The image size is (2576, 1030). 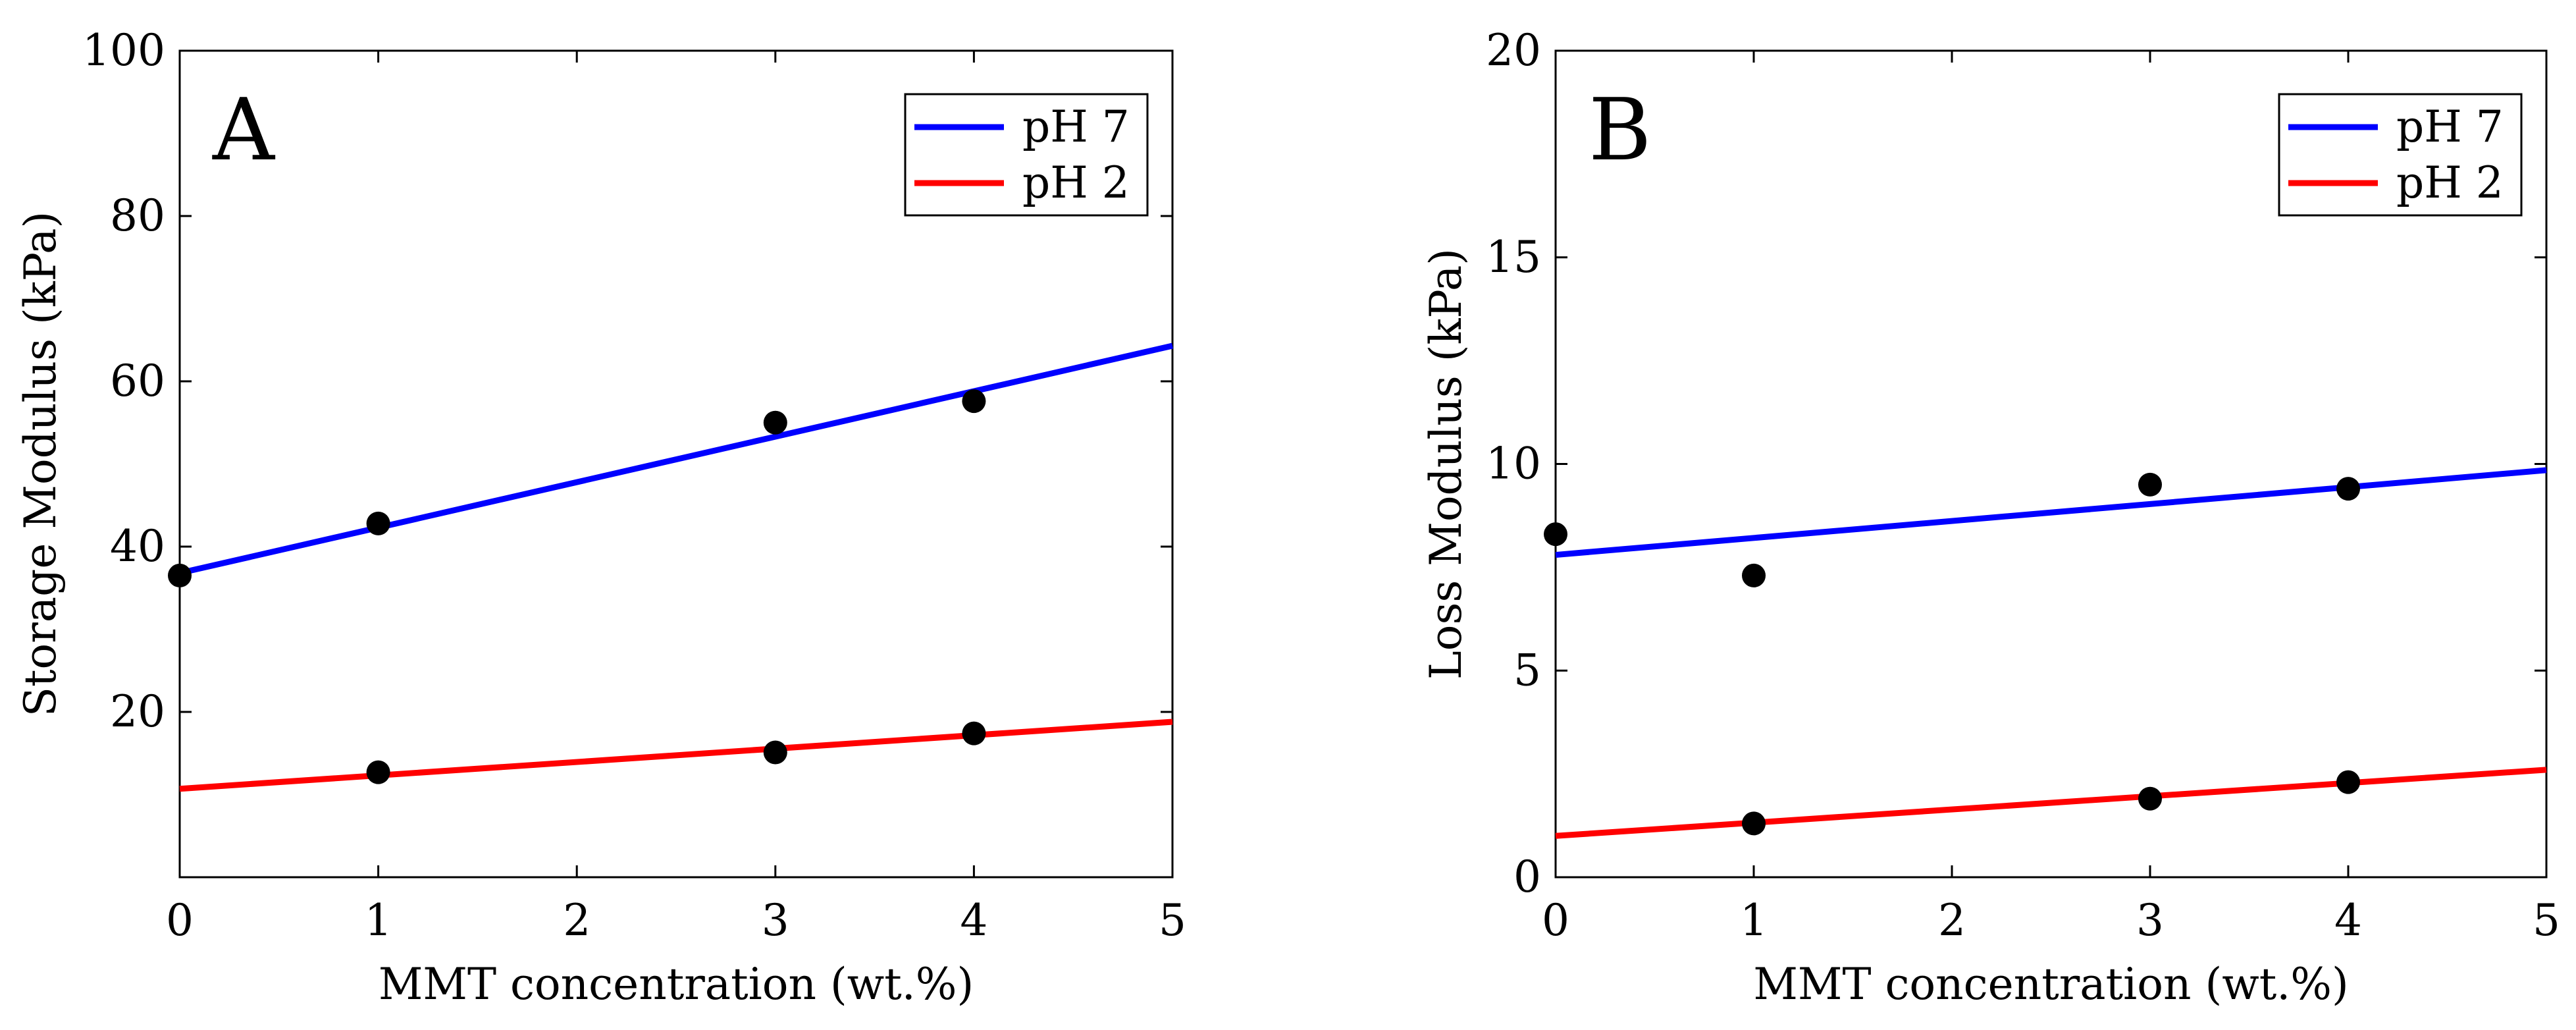 I want to click on y-tick-label: 60, so click(x=137, y=381).